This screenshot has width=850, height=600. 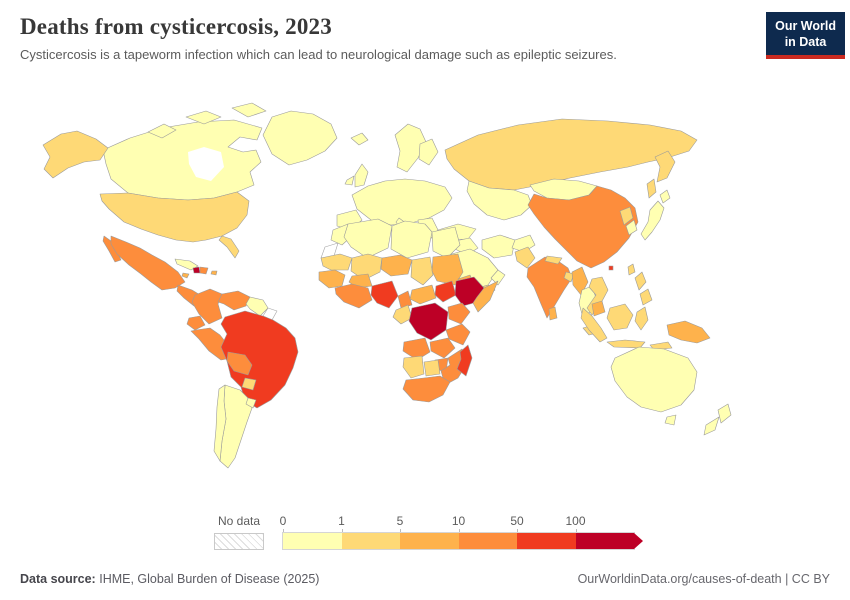 I want to click on region-nigeria, so click(x=384, y=294).